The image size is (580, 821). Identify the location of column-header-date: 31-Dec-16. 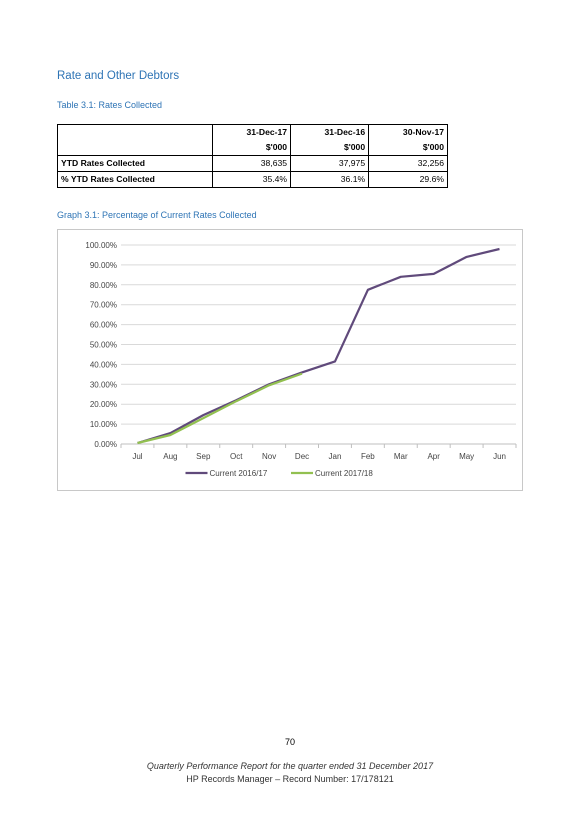
(330, 132).